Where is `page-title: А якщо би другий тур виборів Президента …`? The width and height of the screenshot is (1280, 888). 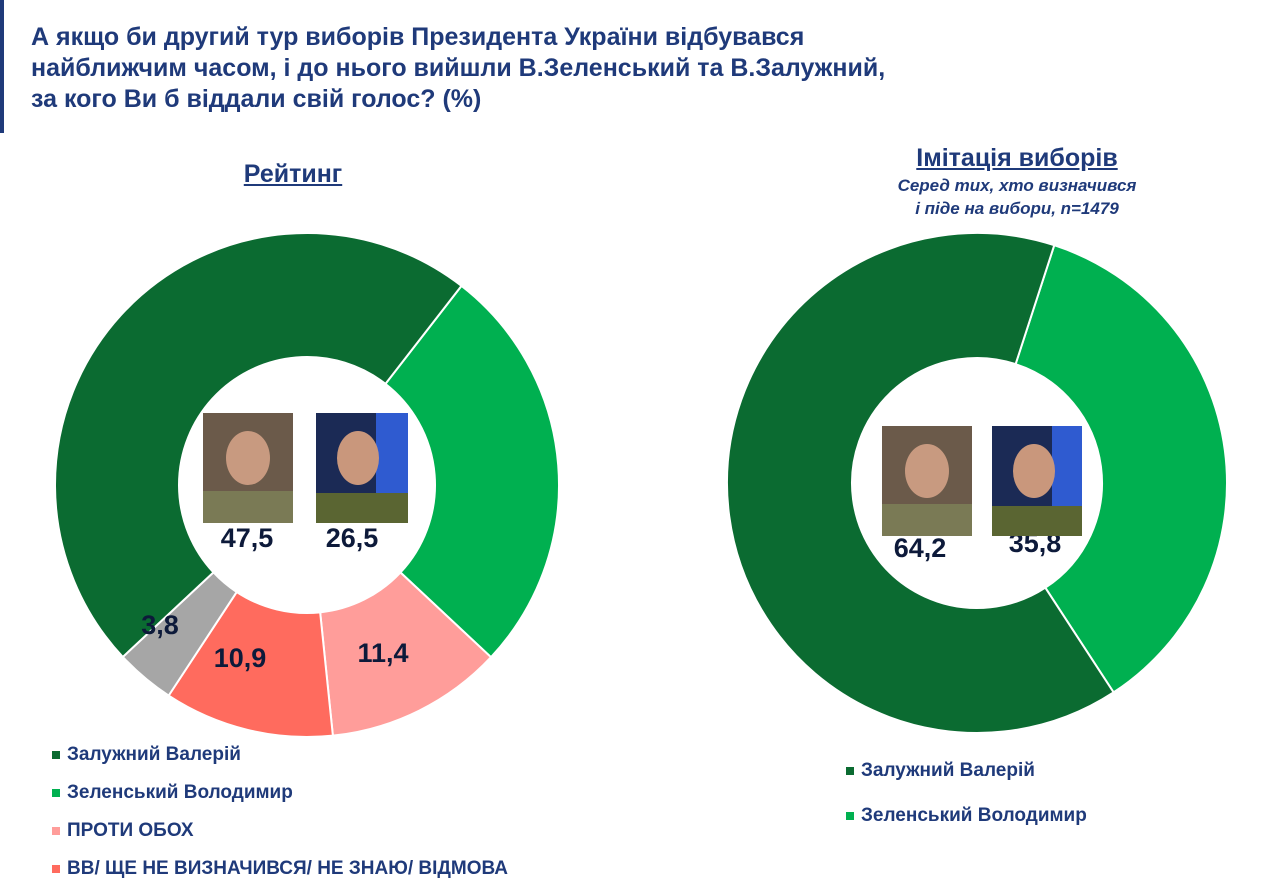
page-title: А якщо би другий тур виборів Президента … is located at coordinates (458, 68).